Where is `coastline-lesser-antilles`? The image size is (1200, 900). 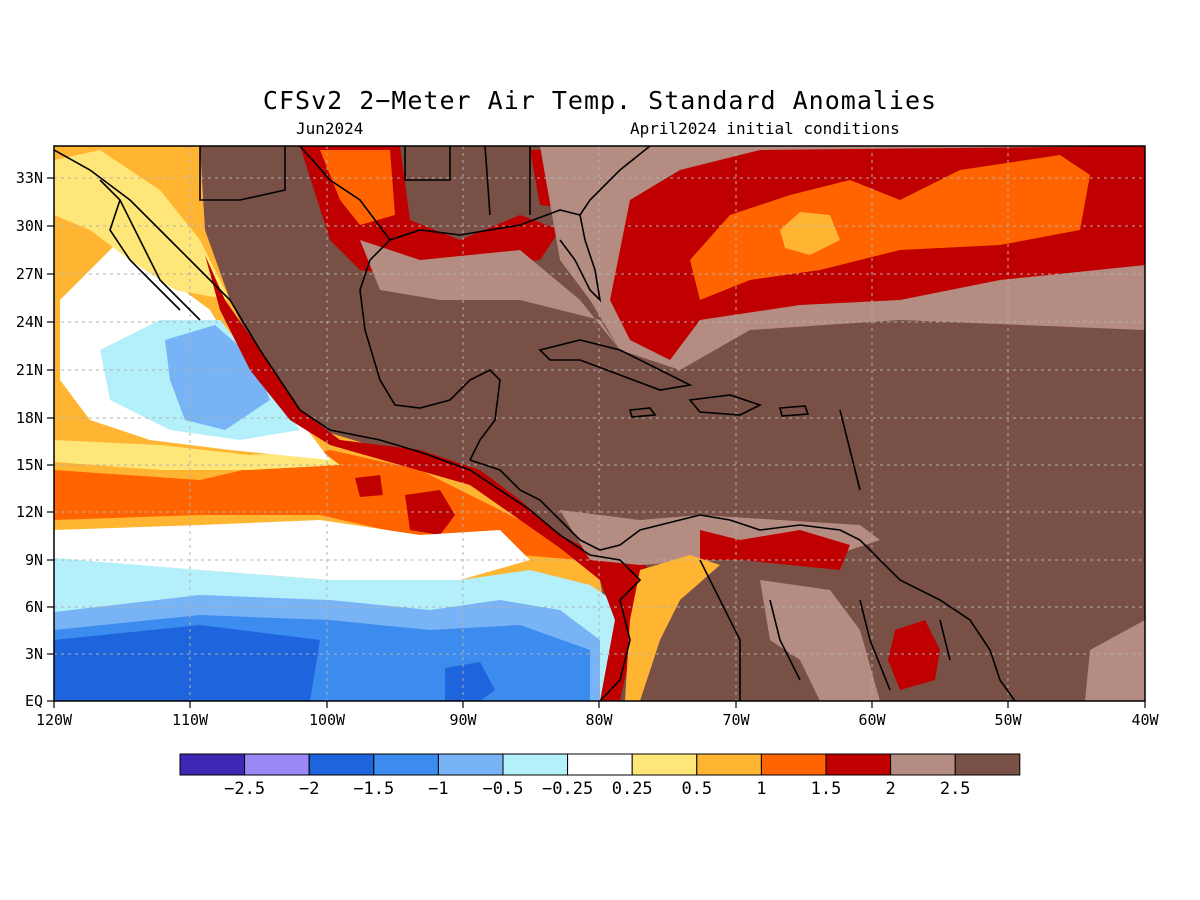 coastline-lesser-antilles is located at coordinates (850, 450).